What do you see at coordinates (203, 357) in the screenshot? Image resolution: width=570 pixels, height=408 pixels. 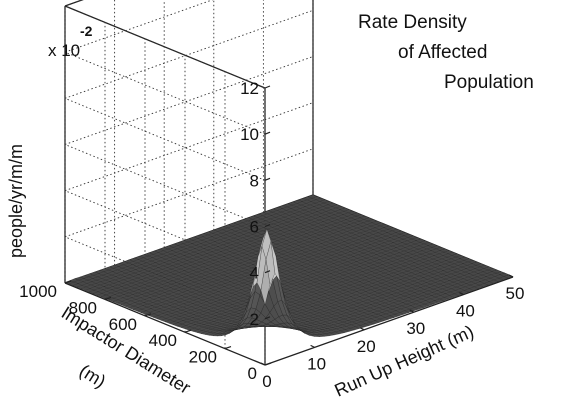 I see `y-tick-label: 200` at bounding box center [203, 357].